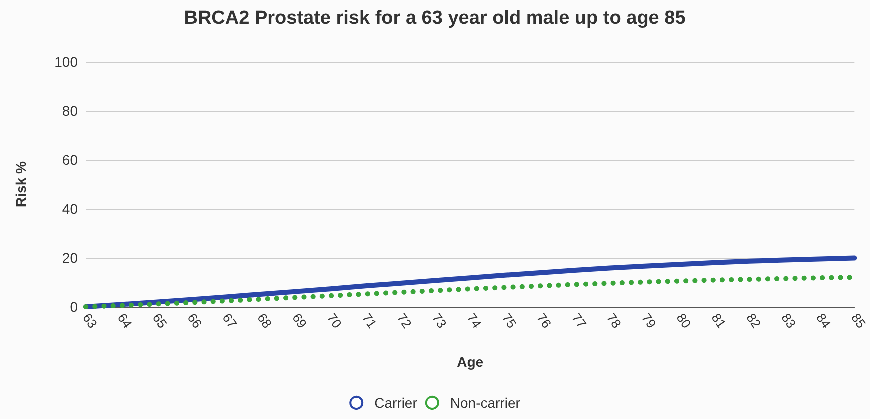 This screenshot has width=870, height=419. I want to click on y-tick-label: 60, so click(70, 160).